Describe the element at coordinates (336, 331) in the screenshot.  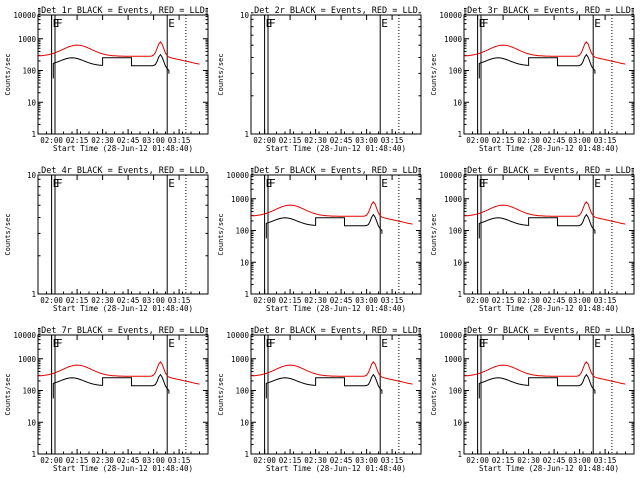
I see `chart-title: Det 8r BLACK = Events, RED = LLD` at that location.